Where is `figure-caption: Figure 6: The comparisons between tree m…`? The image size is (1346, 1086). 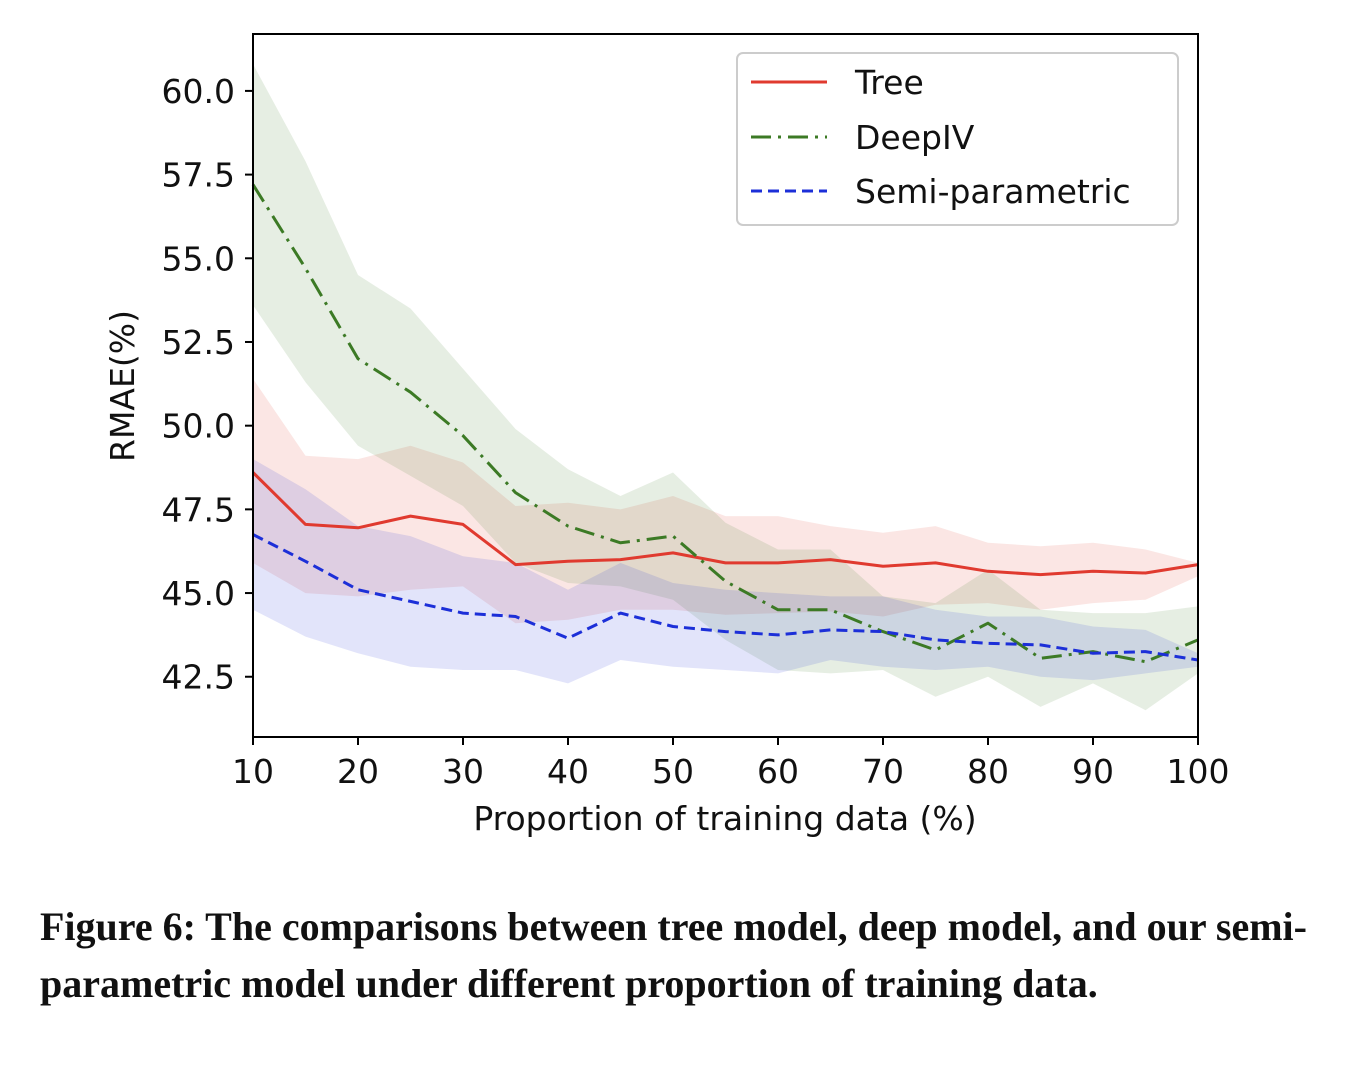
figure-caption: Figure 6: The comparisons between tree m… is located at coordinates (673, 955).